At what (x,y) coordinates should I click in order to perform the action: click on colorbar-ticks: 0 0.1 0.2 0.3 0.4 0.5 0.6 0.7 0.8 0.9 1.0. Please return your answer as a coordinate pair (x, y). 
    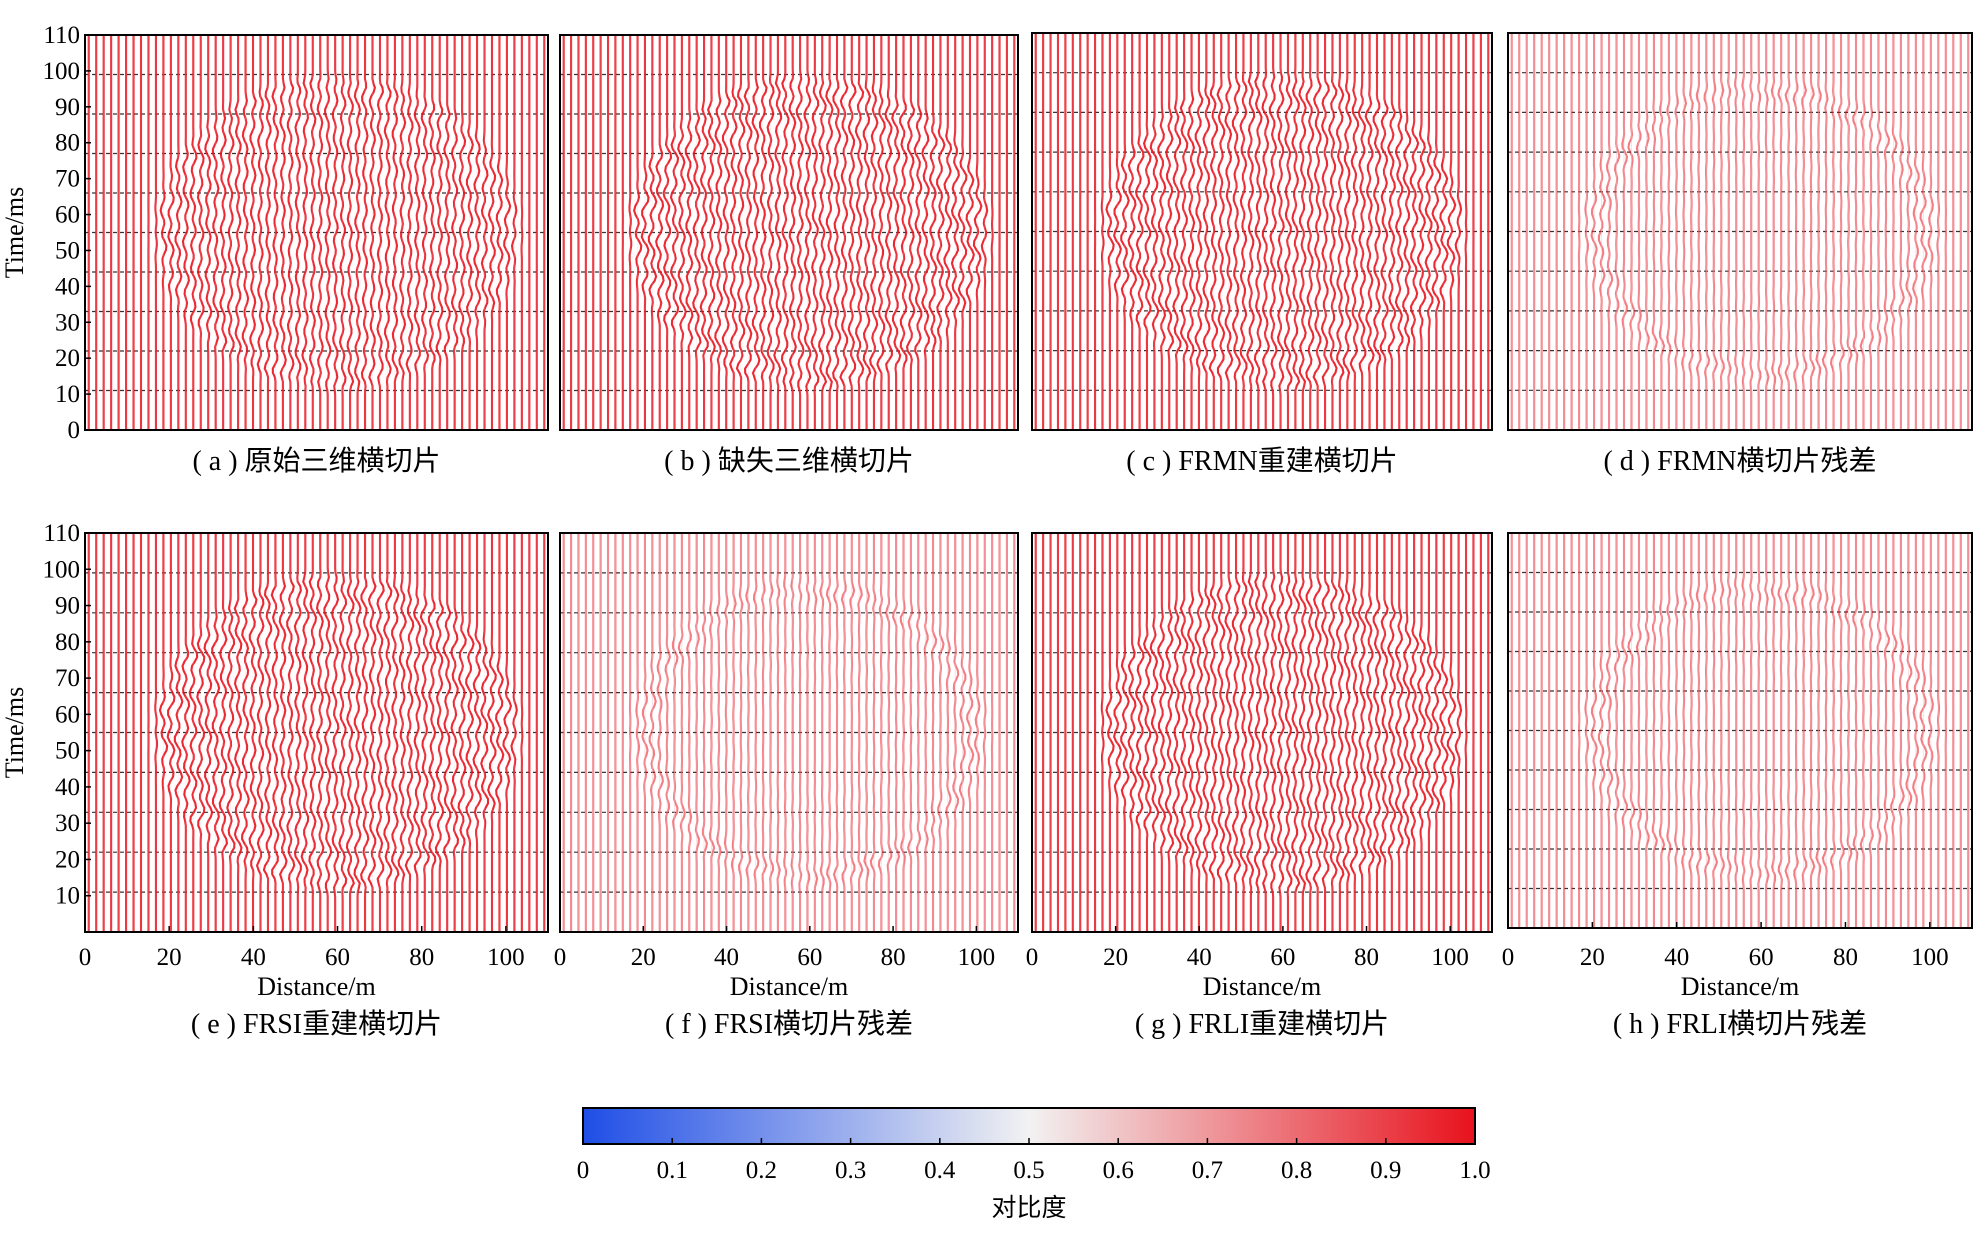
    Looking at the image, I should click on (1034, 1161).